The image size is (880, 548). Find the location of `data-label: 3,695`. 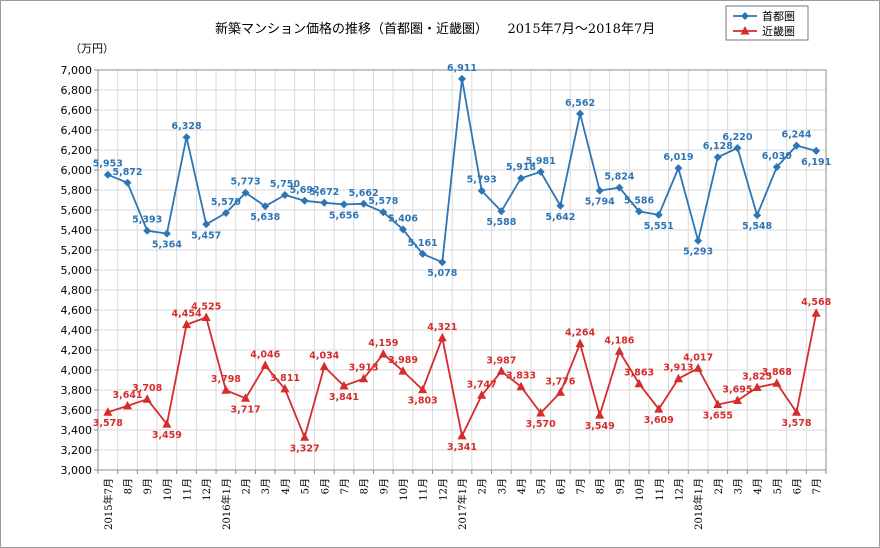

data-label: 3,695 is located at coordinates (737, 390).